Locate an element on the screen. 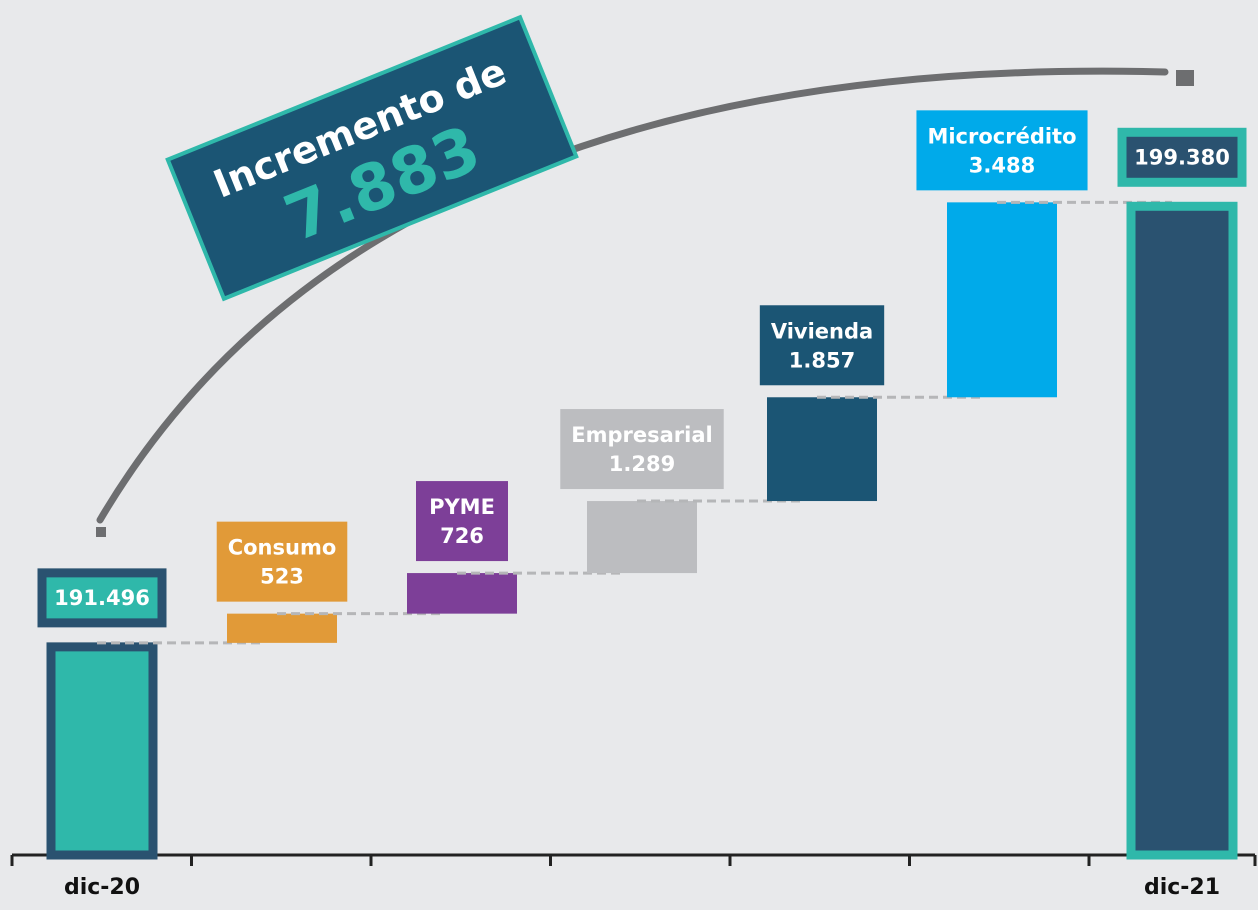 This screenshot has height=910, width=1258. annotation-banner: Incremento de 7.883 is located at coordinates (372, 158).